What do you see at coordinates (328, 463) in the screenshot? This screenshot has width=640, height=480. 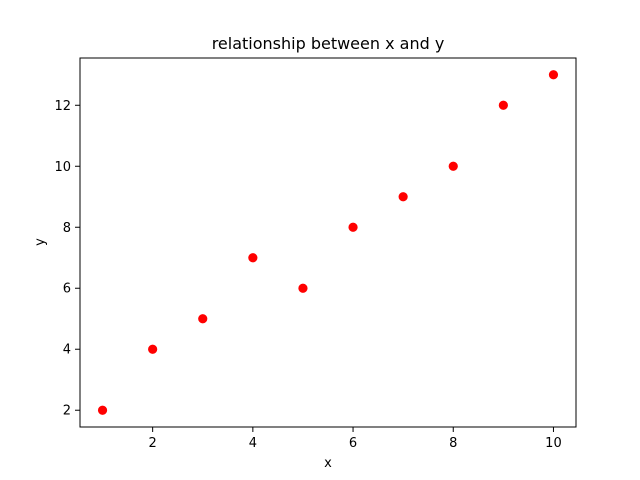 I see `x-axis-label: x` at bounding box center [328, 463].